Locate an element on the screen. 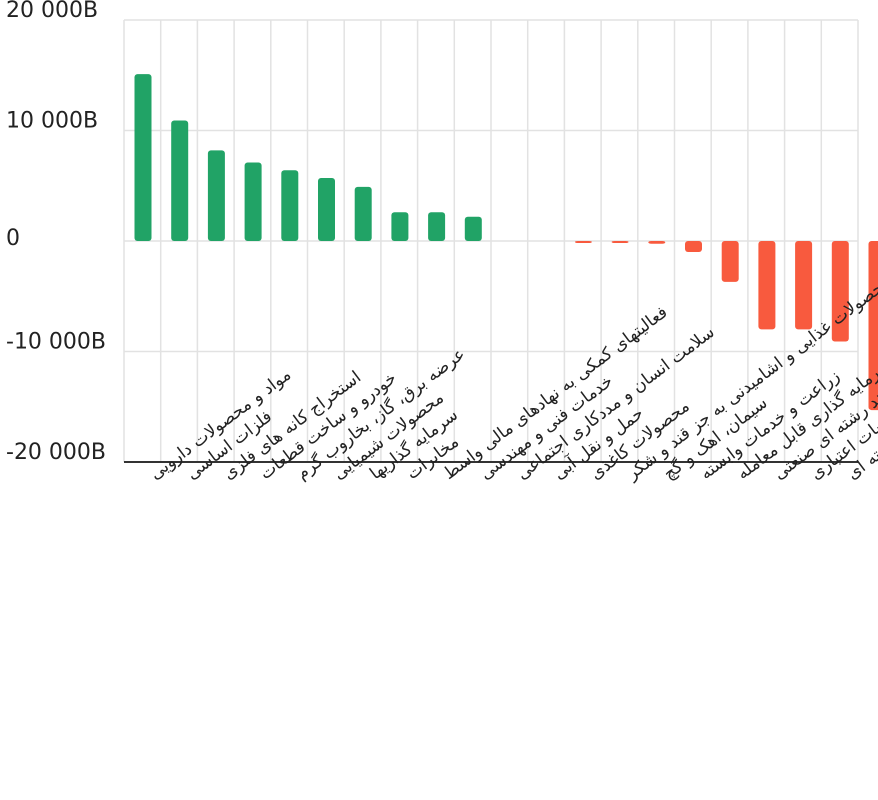  y-tick-label: -20 000B is located at coordinates (56, 452).